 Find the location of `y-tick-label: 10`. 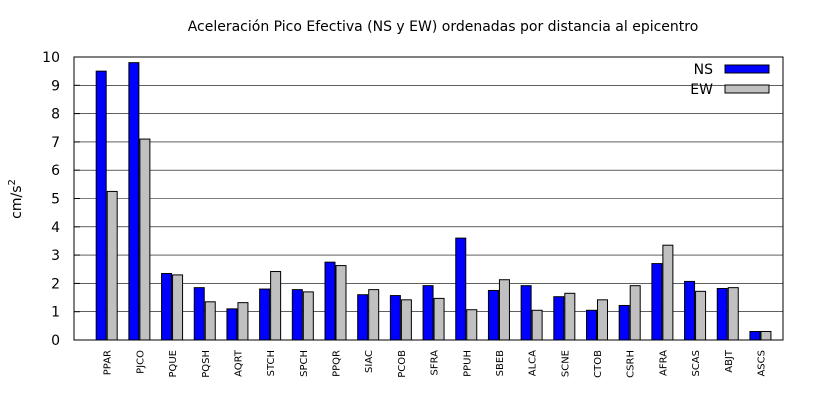

y-tick-label: 10 is located at coordinates (51, 58).